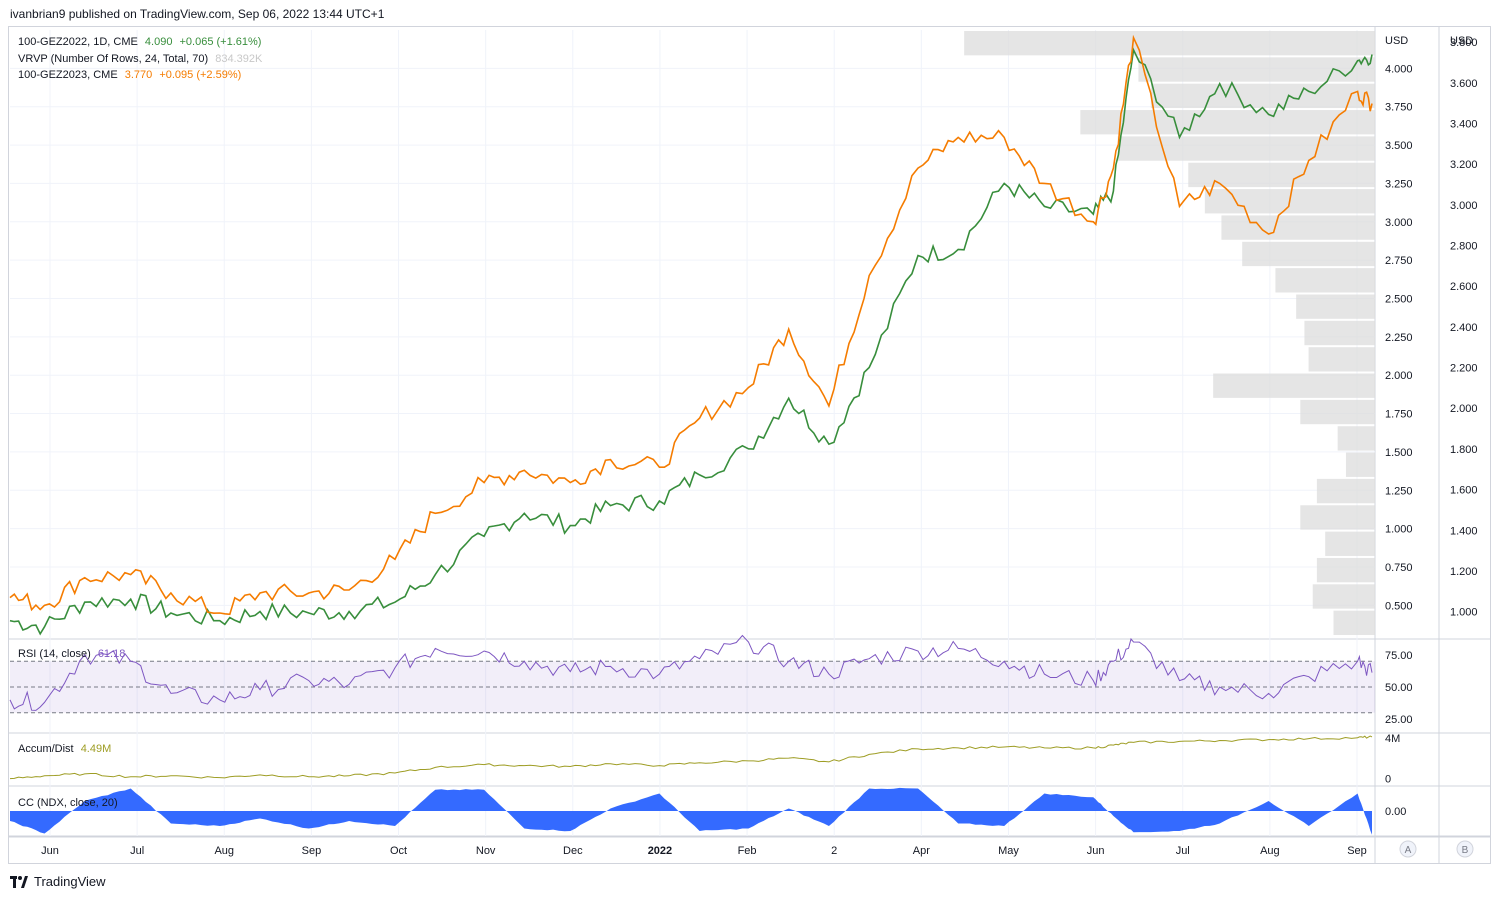 This screenshot has width=1501, height=899. I want to click on legend-s1-name: 100-GEZ2022, 1D, CME, so click(78, 42).